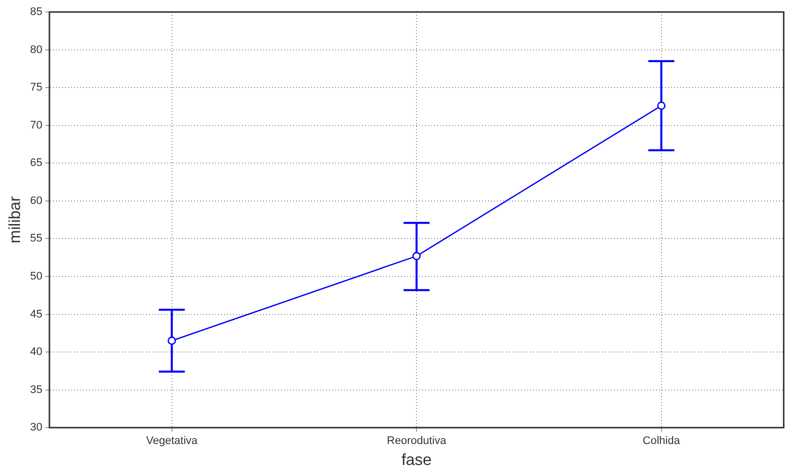 This screenshot has height=470, width=789. What do you see at coordinates (417, 441) in the screenshot?
I see `x-tick-label: Reorodutiva` at bounding box center [417, 441].